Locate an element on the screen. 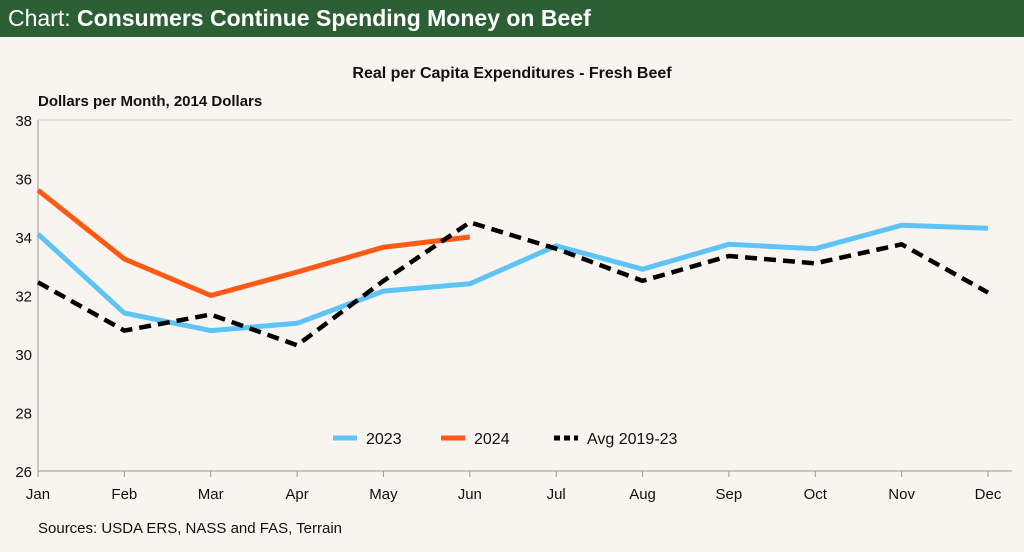 This screenshot has height=552, width=1024. legend-label: 2023 is located at coordinates (384, 439).